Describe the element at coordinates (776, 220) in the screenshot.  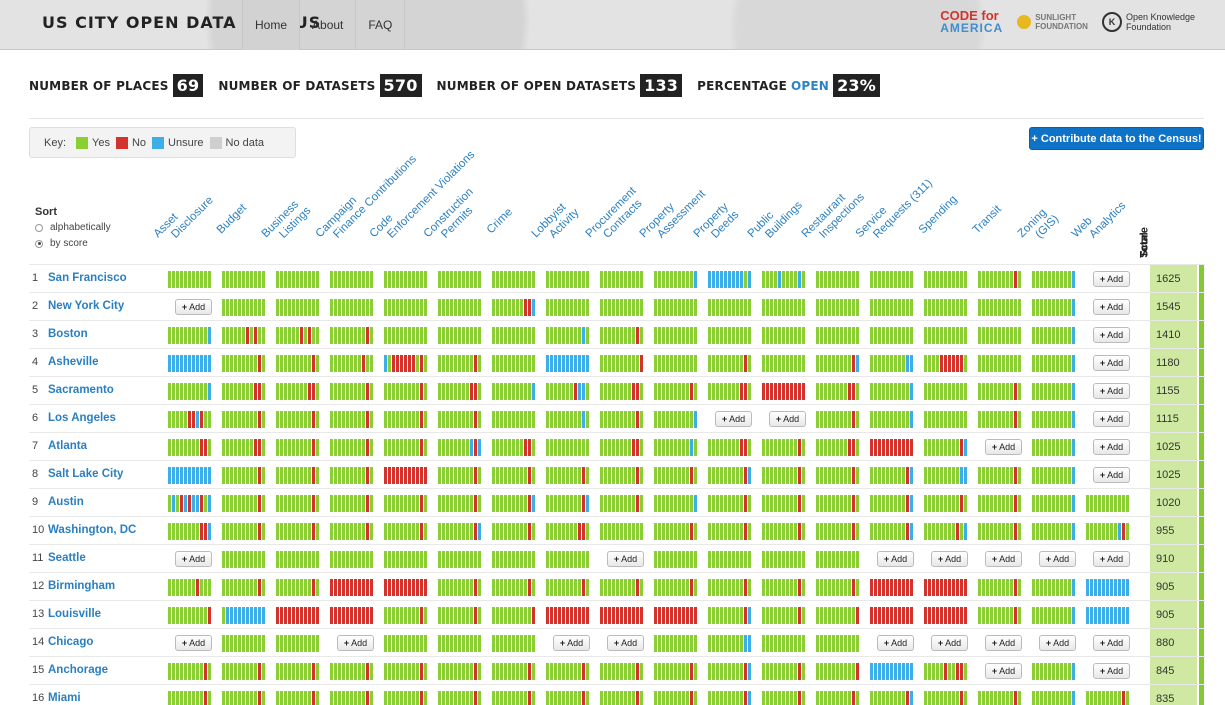
I see `column-header: Public Buildings` at that location.